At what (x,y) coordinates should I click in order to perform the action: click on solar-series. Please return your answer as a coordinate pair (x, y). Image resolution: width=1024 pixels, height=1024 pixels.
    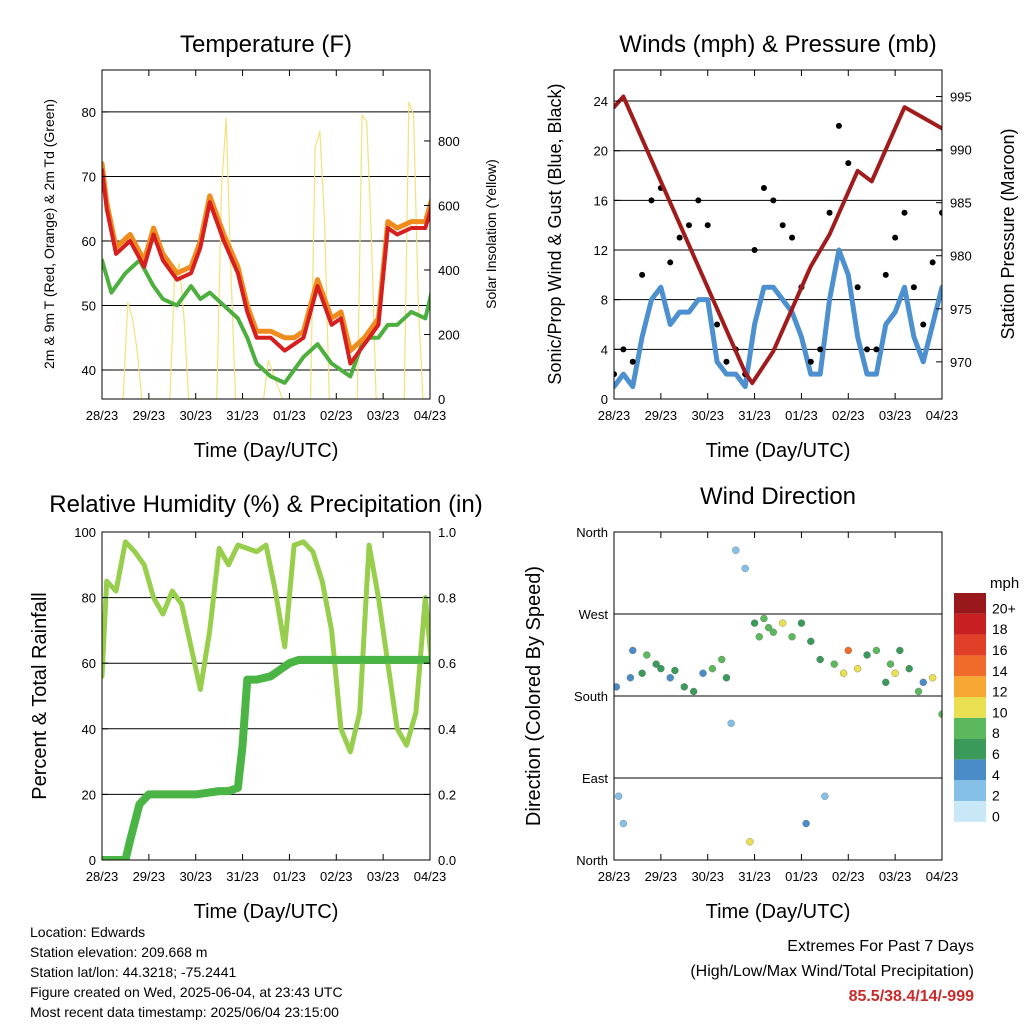
    Looking at the image, I should click on (276, 250).